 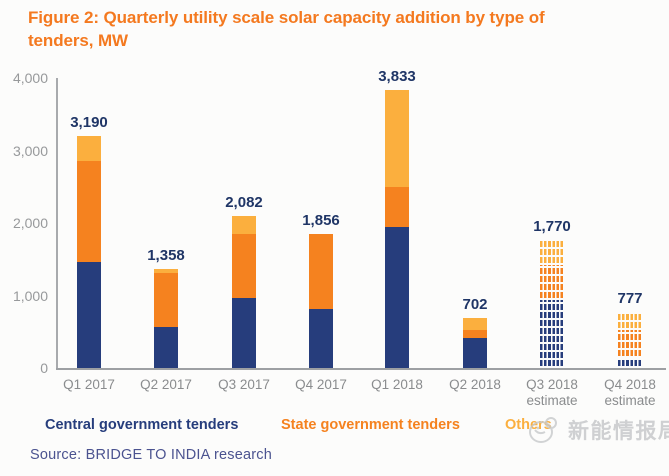 What do you see at coordinates (244, 384) in the screenshot?
I see `x-tick-label: Q3 2017` at bounding box center [244, 384].